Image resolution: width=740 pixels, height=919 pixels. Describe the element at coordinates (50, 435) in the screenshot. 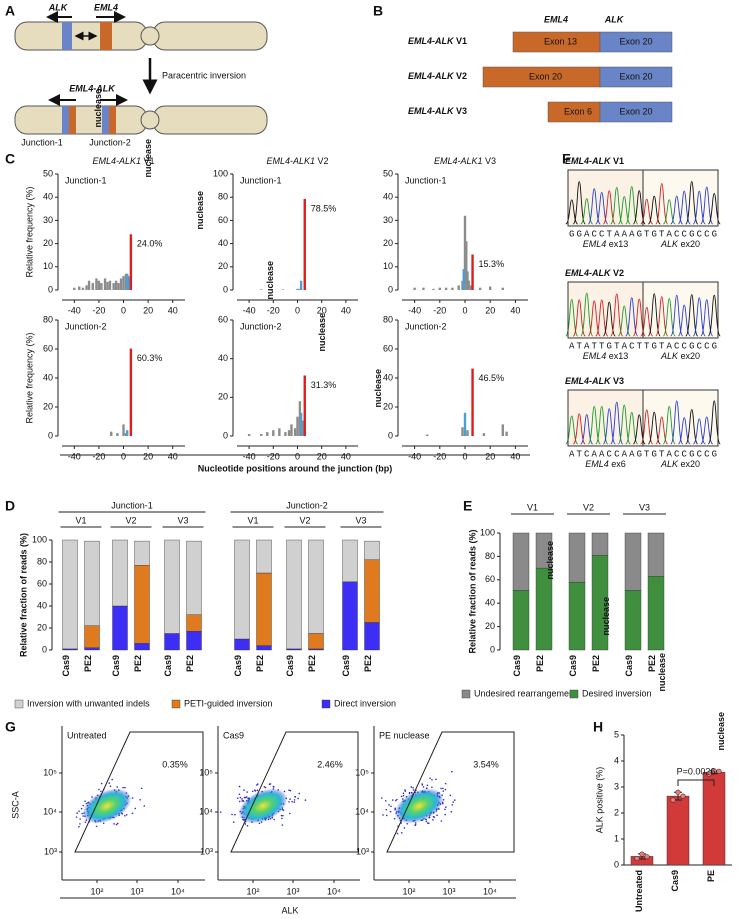

I see `y-tick-label: 0` at that location.